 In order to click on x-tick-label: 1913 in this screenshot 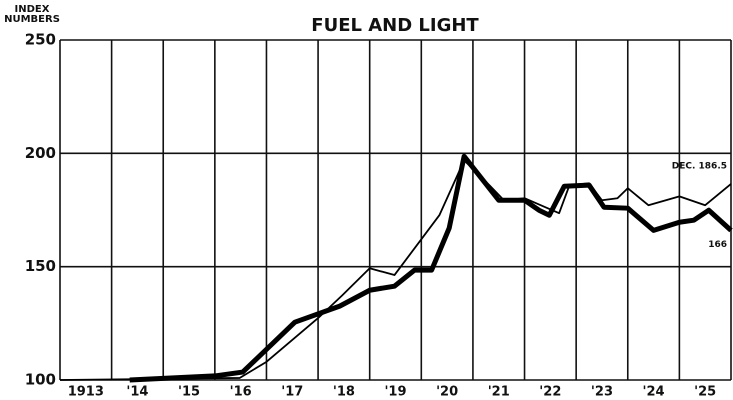, I will do `click(86, 392)`.